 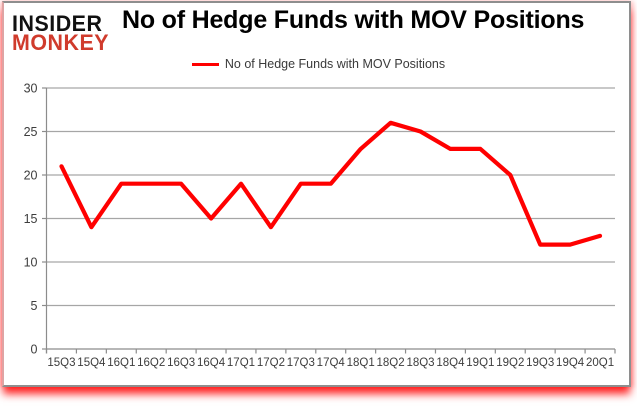 I want to click on logo-text-insider: INSIDER, so click(x=57, y=24).